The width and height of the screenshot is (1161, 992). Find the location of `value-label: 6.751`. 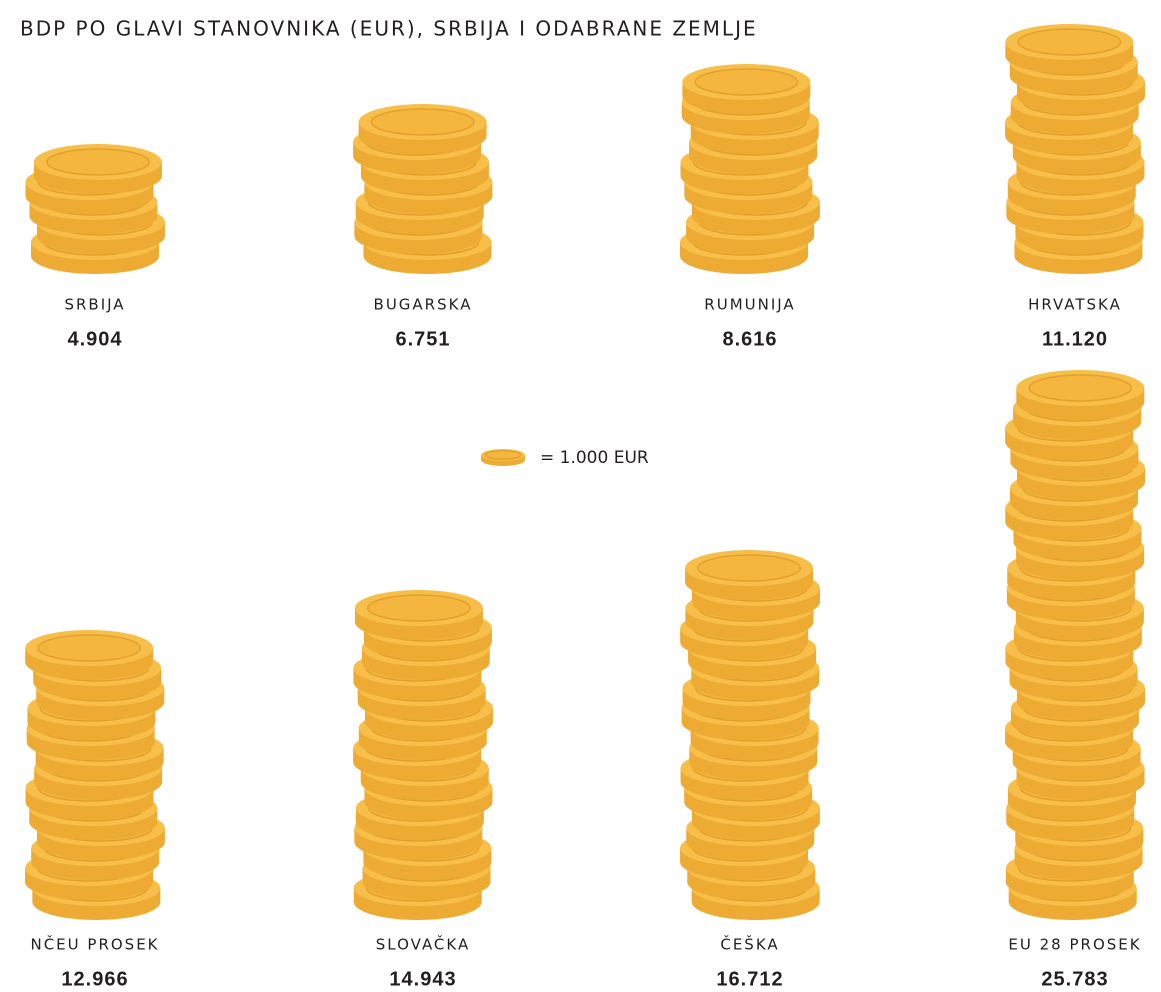

value-label: 6.751 is located at coordinates (422, 339).